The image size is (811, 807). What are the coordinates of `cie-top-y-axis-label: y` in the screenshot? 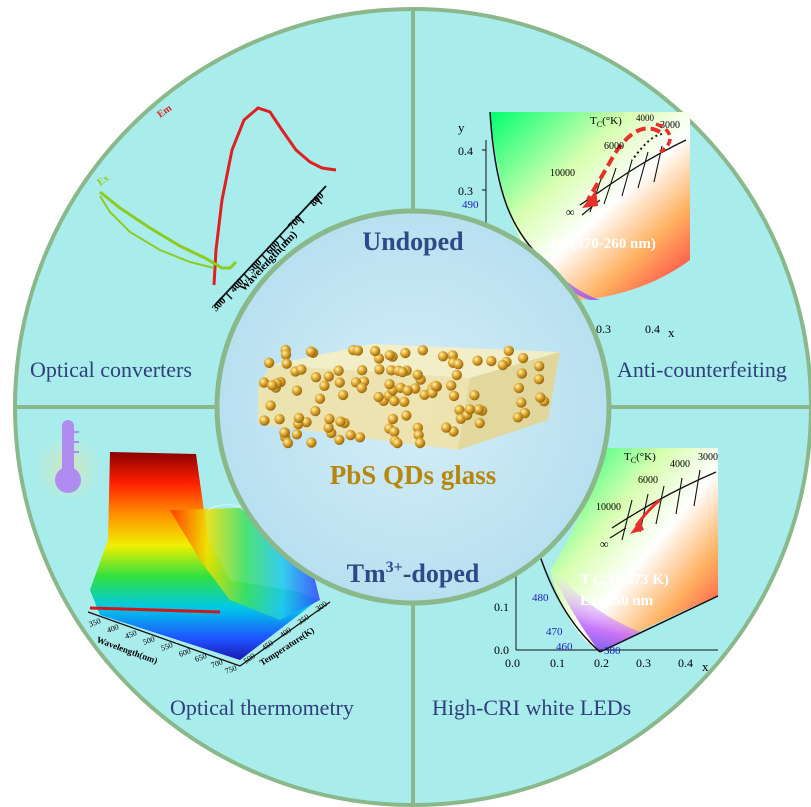 It's located at (461, 127).